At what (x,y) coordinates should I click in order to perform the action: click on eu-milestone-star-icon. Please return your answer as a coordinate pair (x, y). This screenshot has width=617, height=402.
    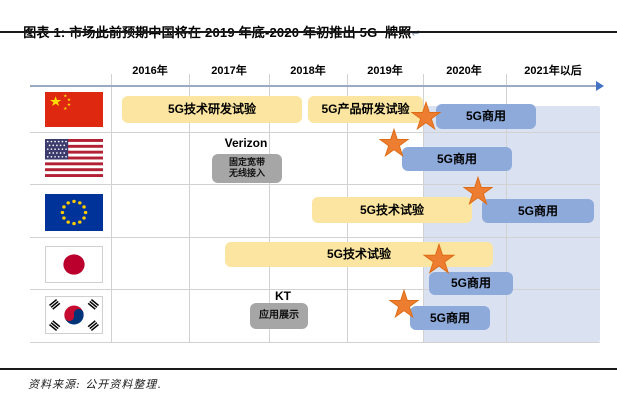
    Looking at the image, I should click on (478, 192).